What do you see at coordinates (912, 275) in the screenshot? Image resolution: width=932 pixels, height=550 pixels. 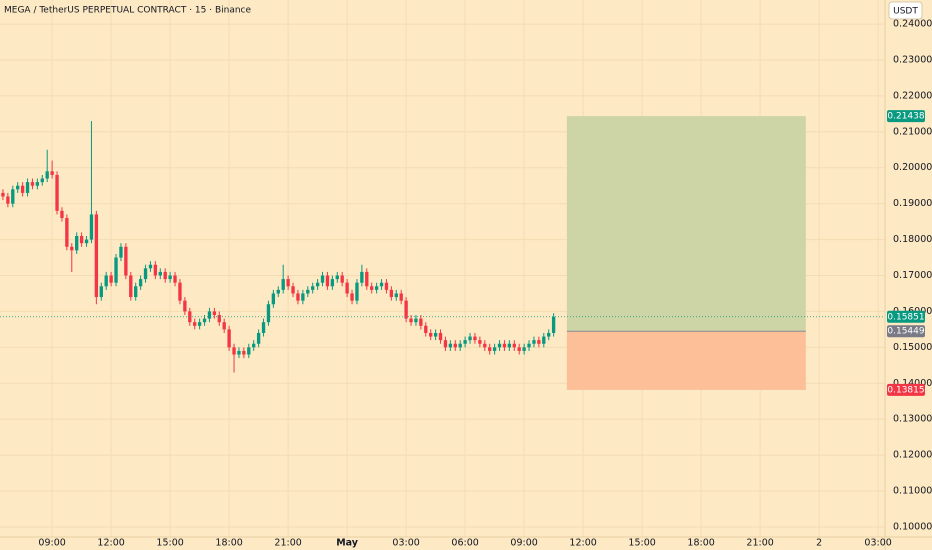 I see `y-tick-label: 0.17000` at bounding box center [912, 275].